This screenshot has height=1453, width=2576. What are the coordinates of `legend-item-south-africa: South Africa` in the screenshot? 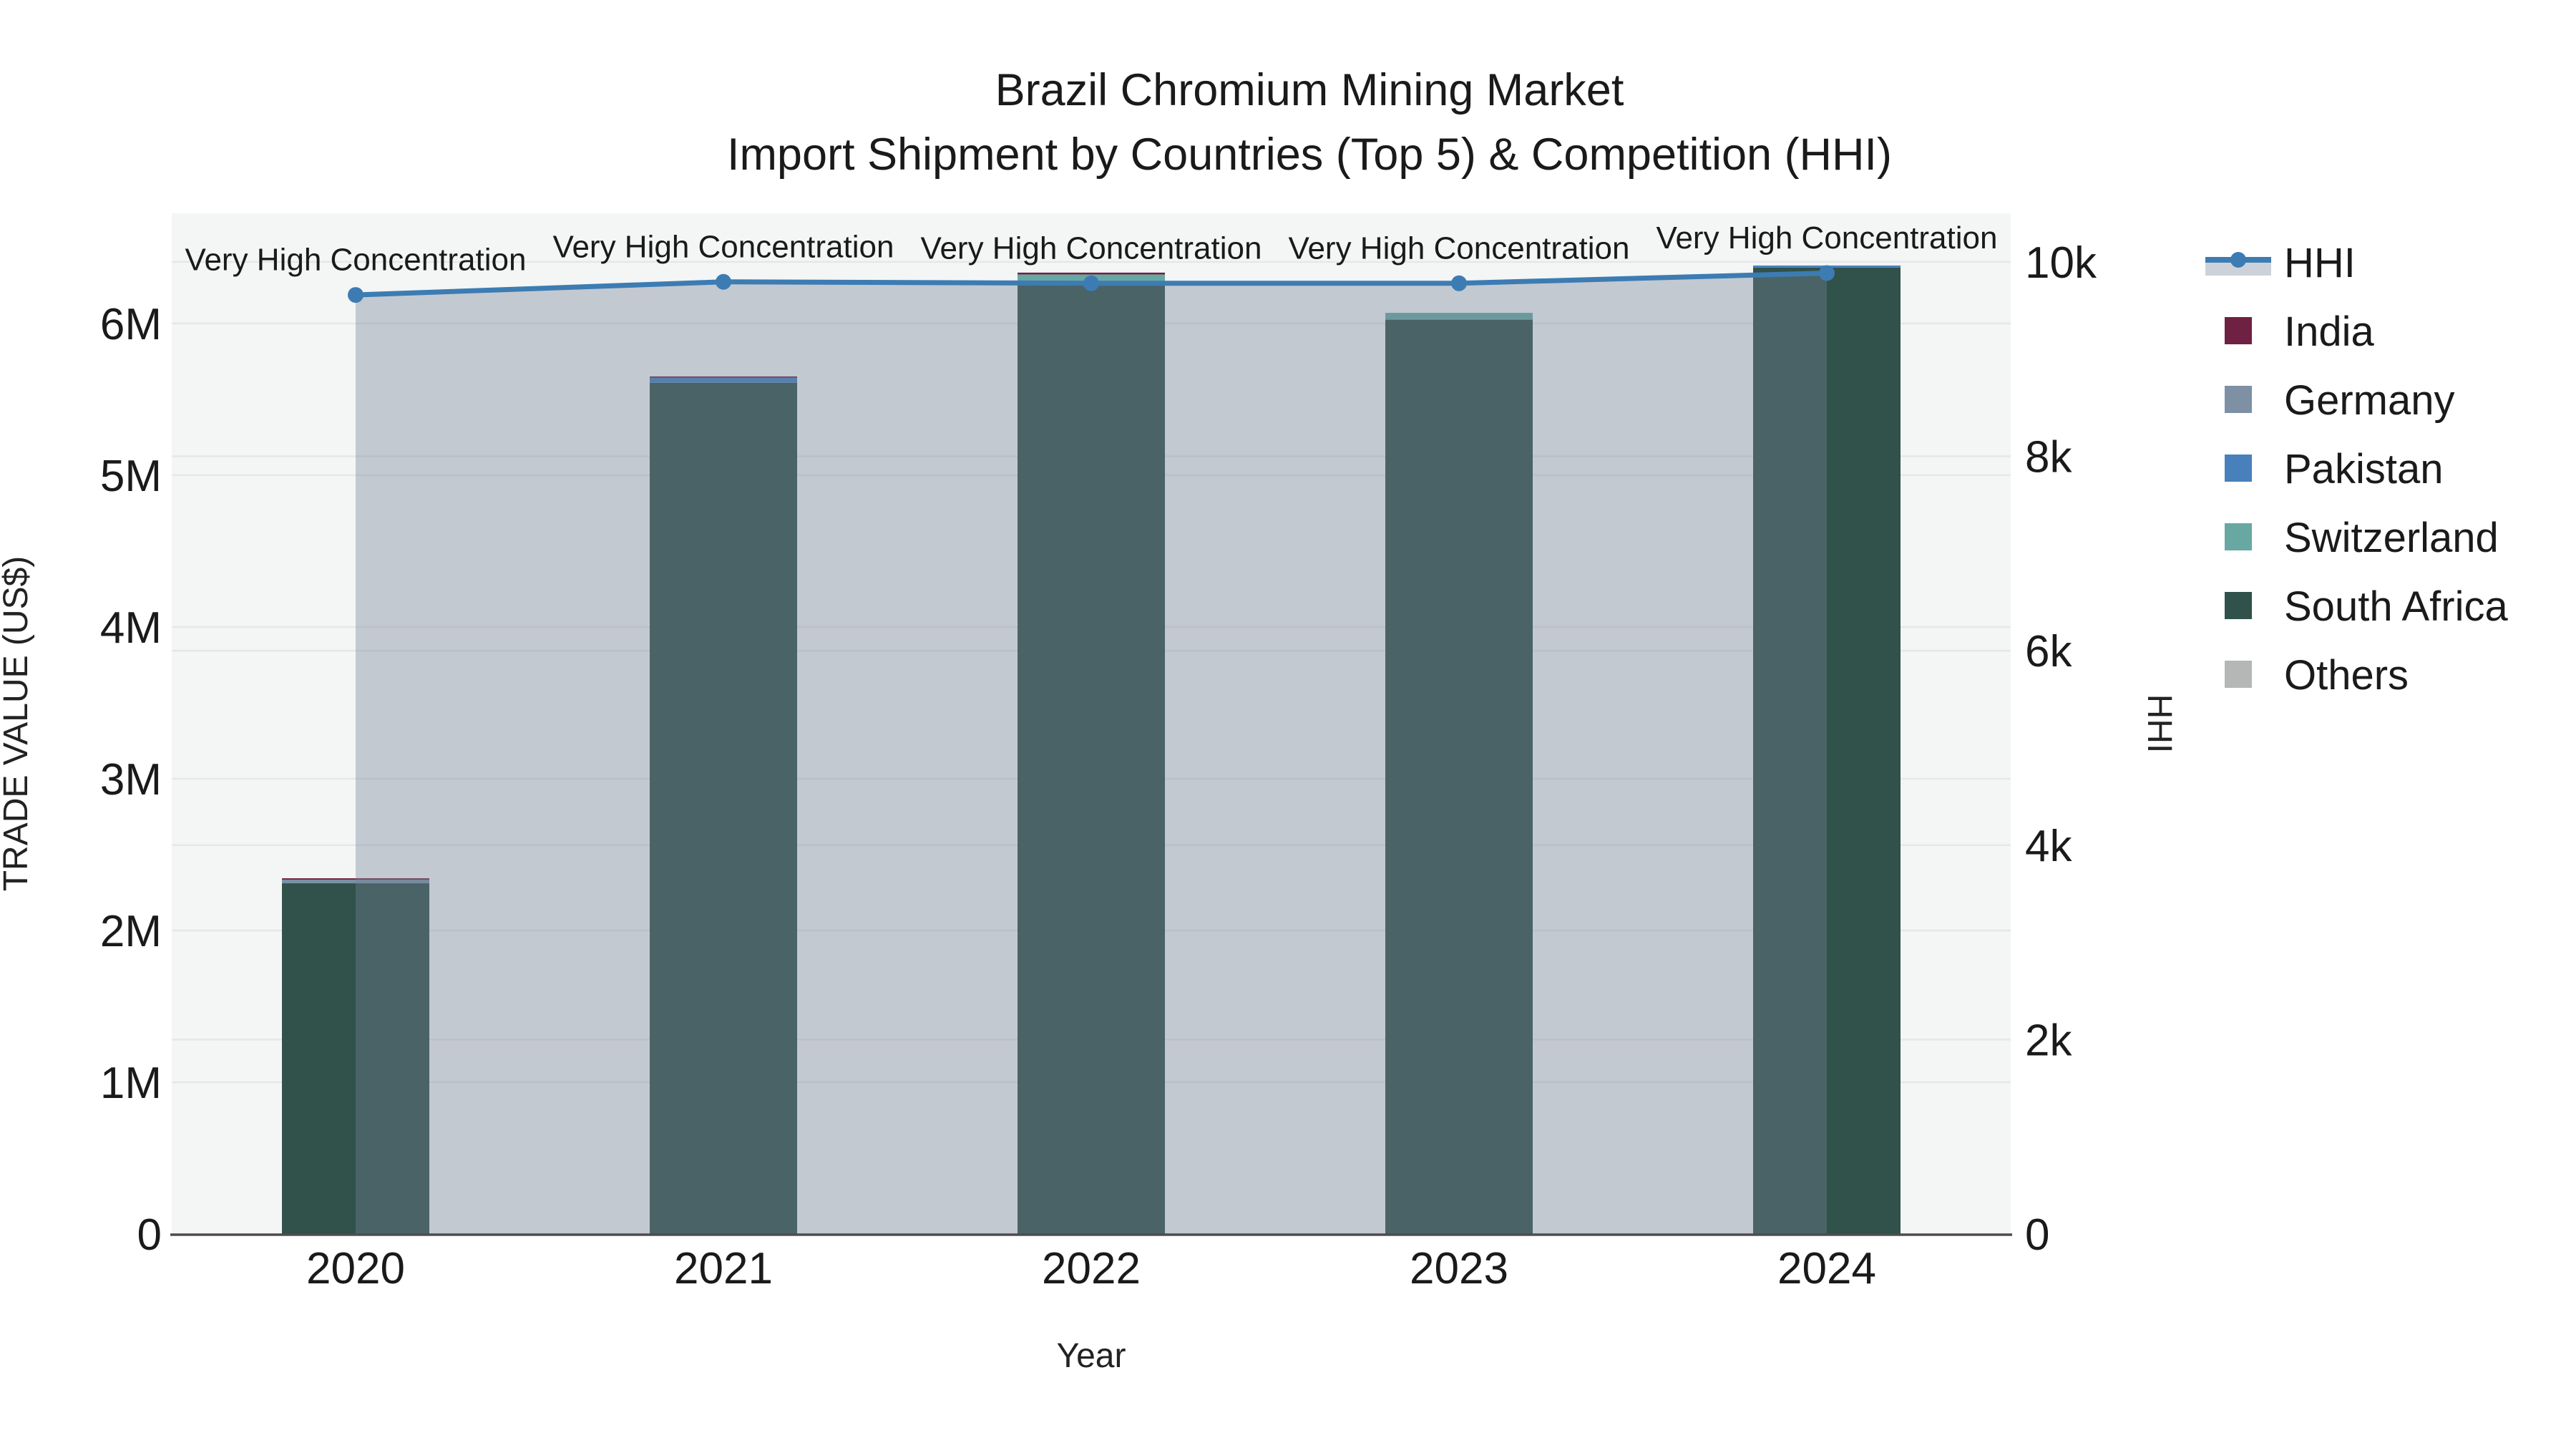 It's located at (2366, 606).